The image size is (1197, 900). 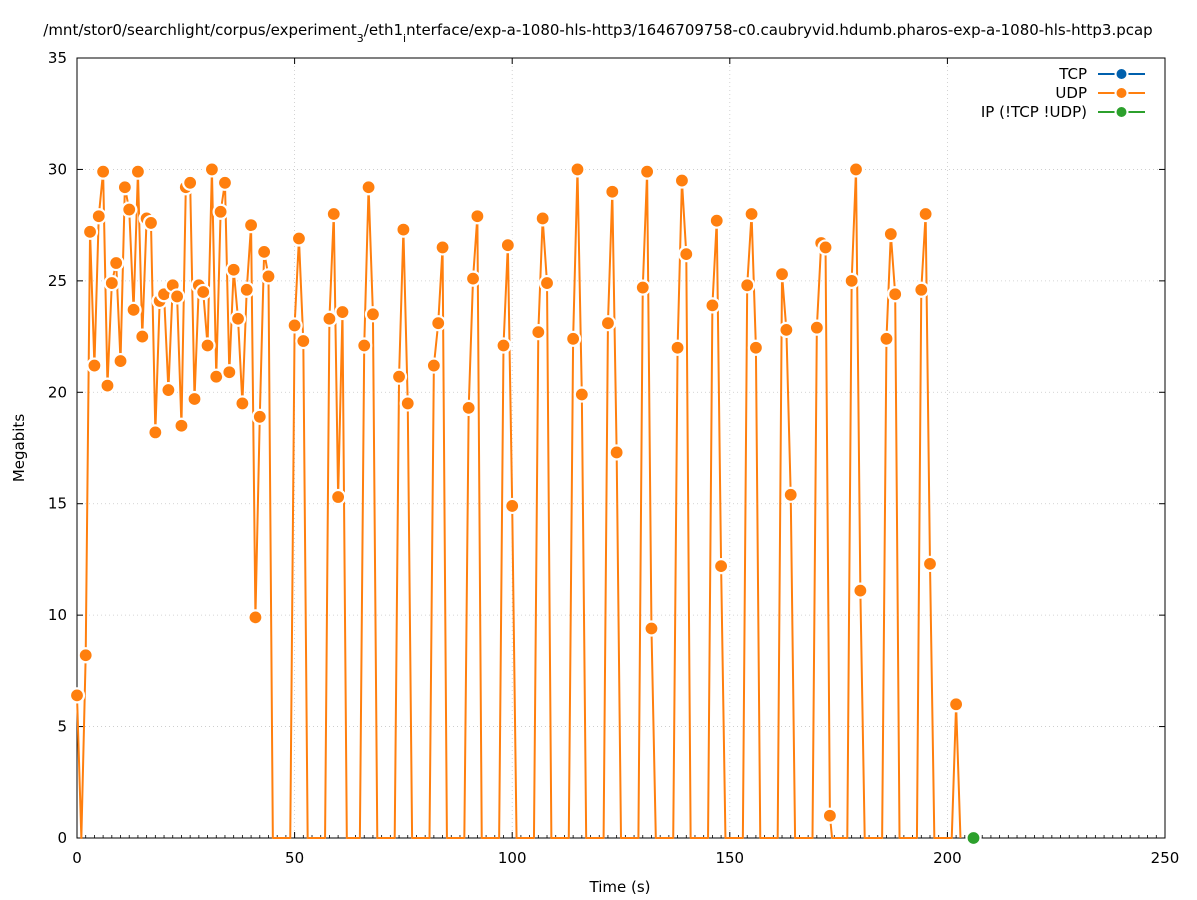 I want to click on y-tick-label: 30, so click(x=57, y=169).